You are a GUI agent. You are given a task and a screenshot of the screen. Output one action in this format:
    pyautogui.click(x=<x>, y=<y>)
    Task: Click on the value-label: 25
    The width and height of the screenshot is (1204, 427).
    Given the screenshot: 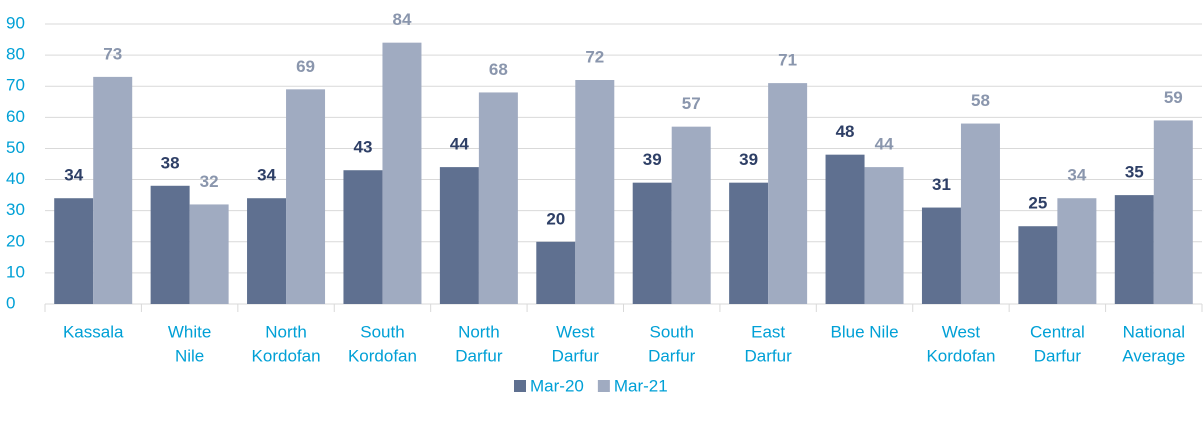 What is the action you would take?
    pyautogui.click(x=1037, y=203)
    